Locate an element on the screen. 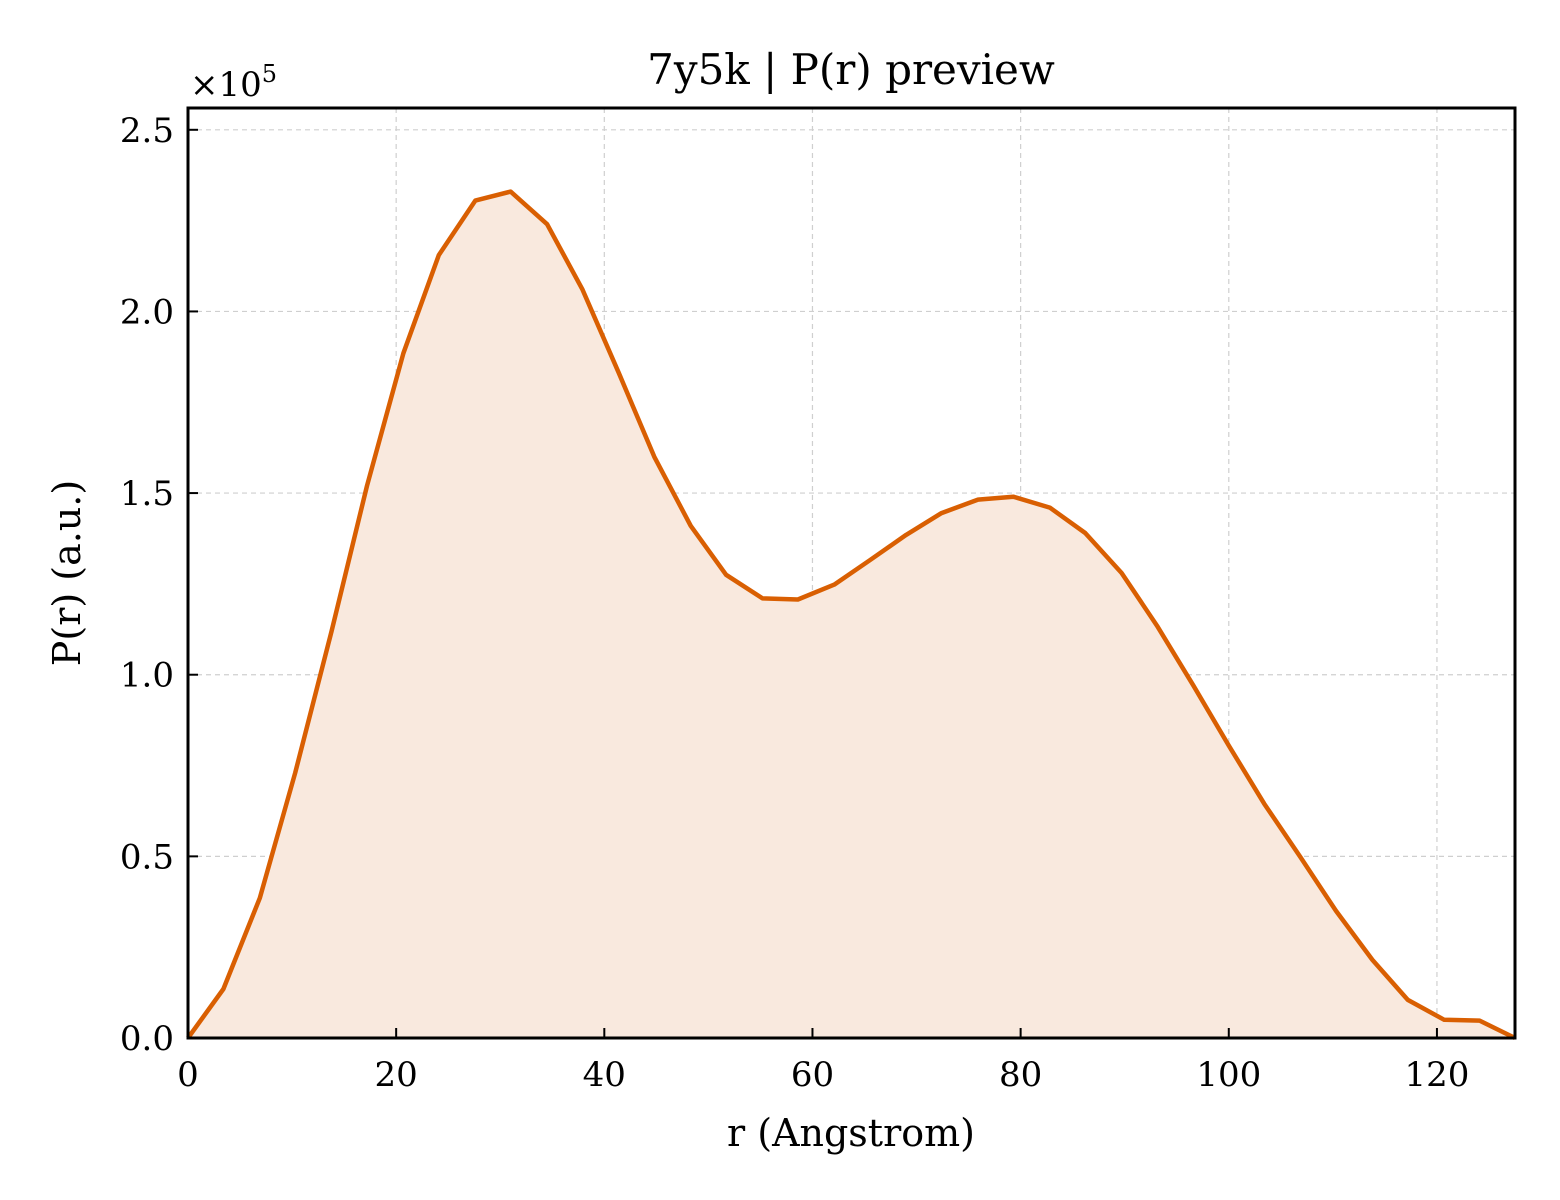 The height and width of the screenshot is (1200, 1560). chart-title: 7y5k | P(r) preview is located at coordinates (851, 69).